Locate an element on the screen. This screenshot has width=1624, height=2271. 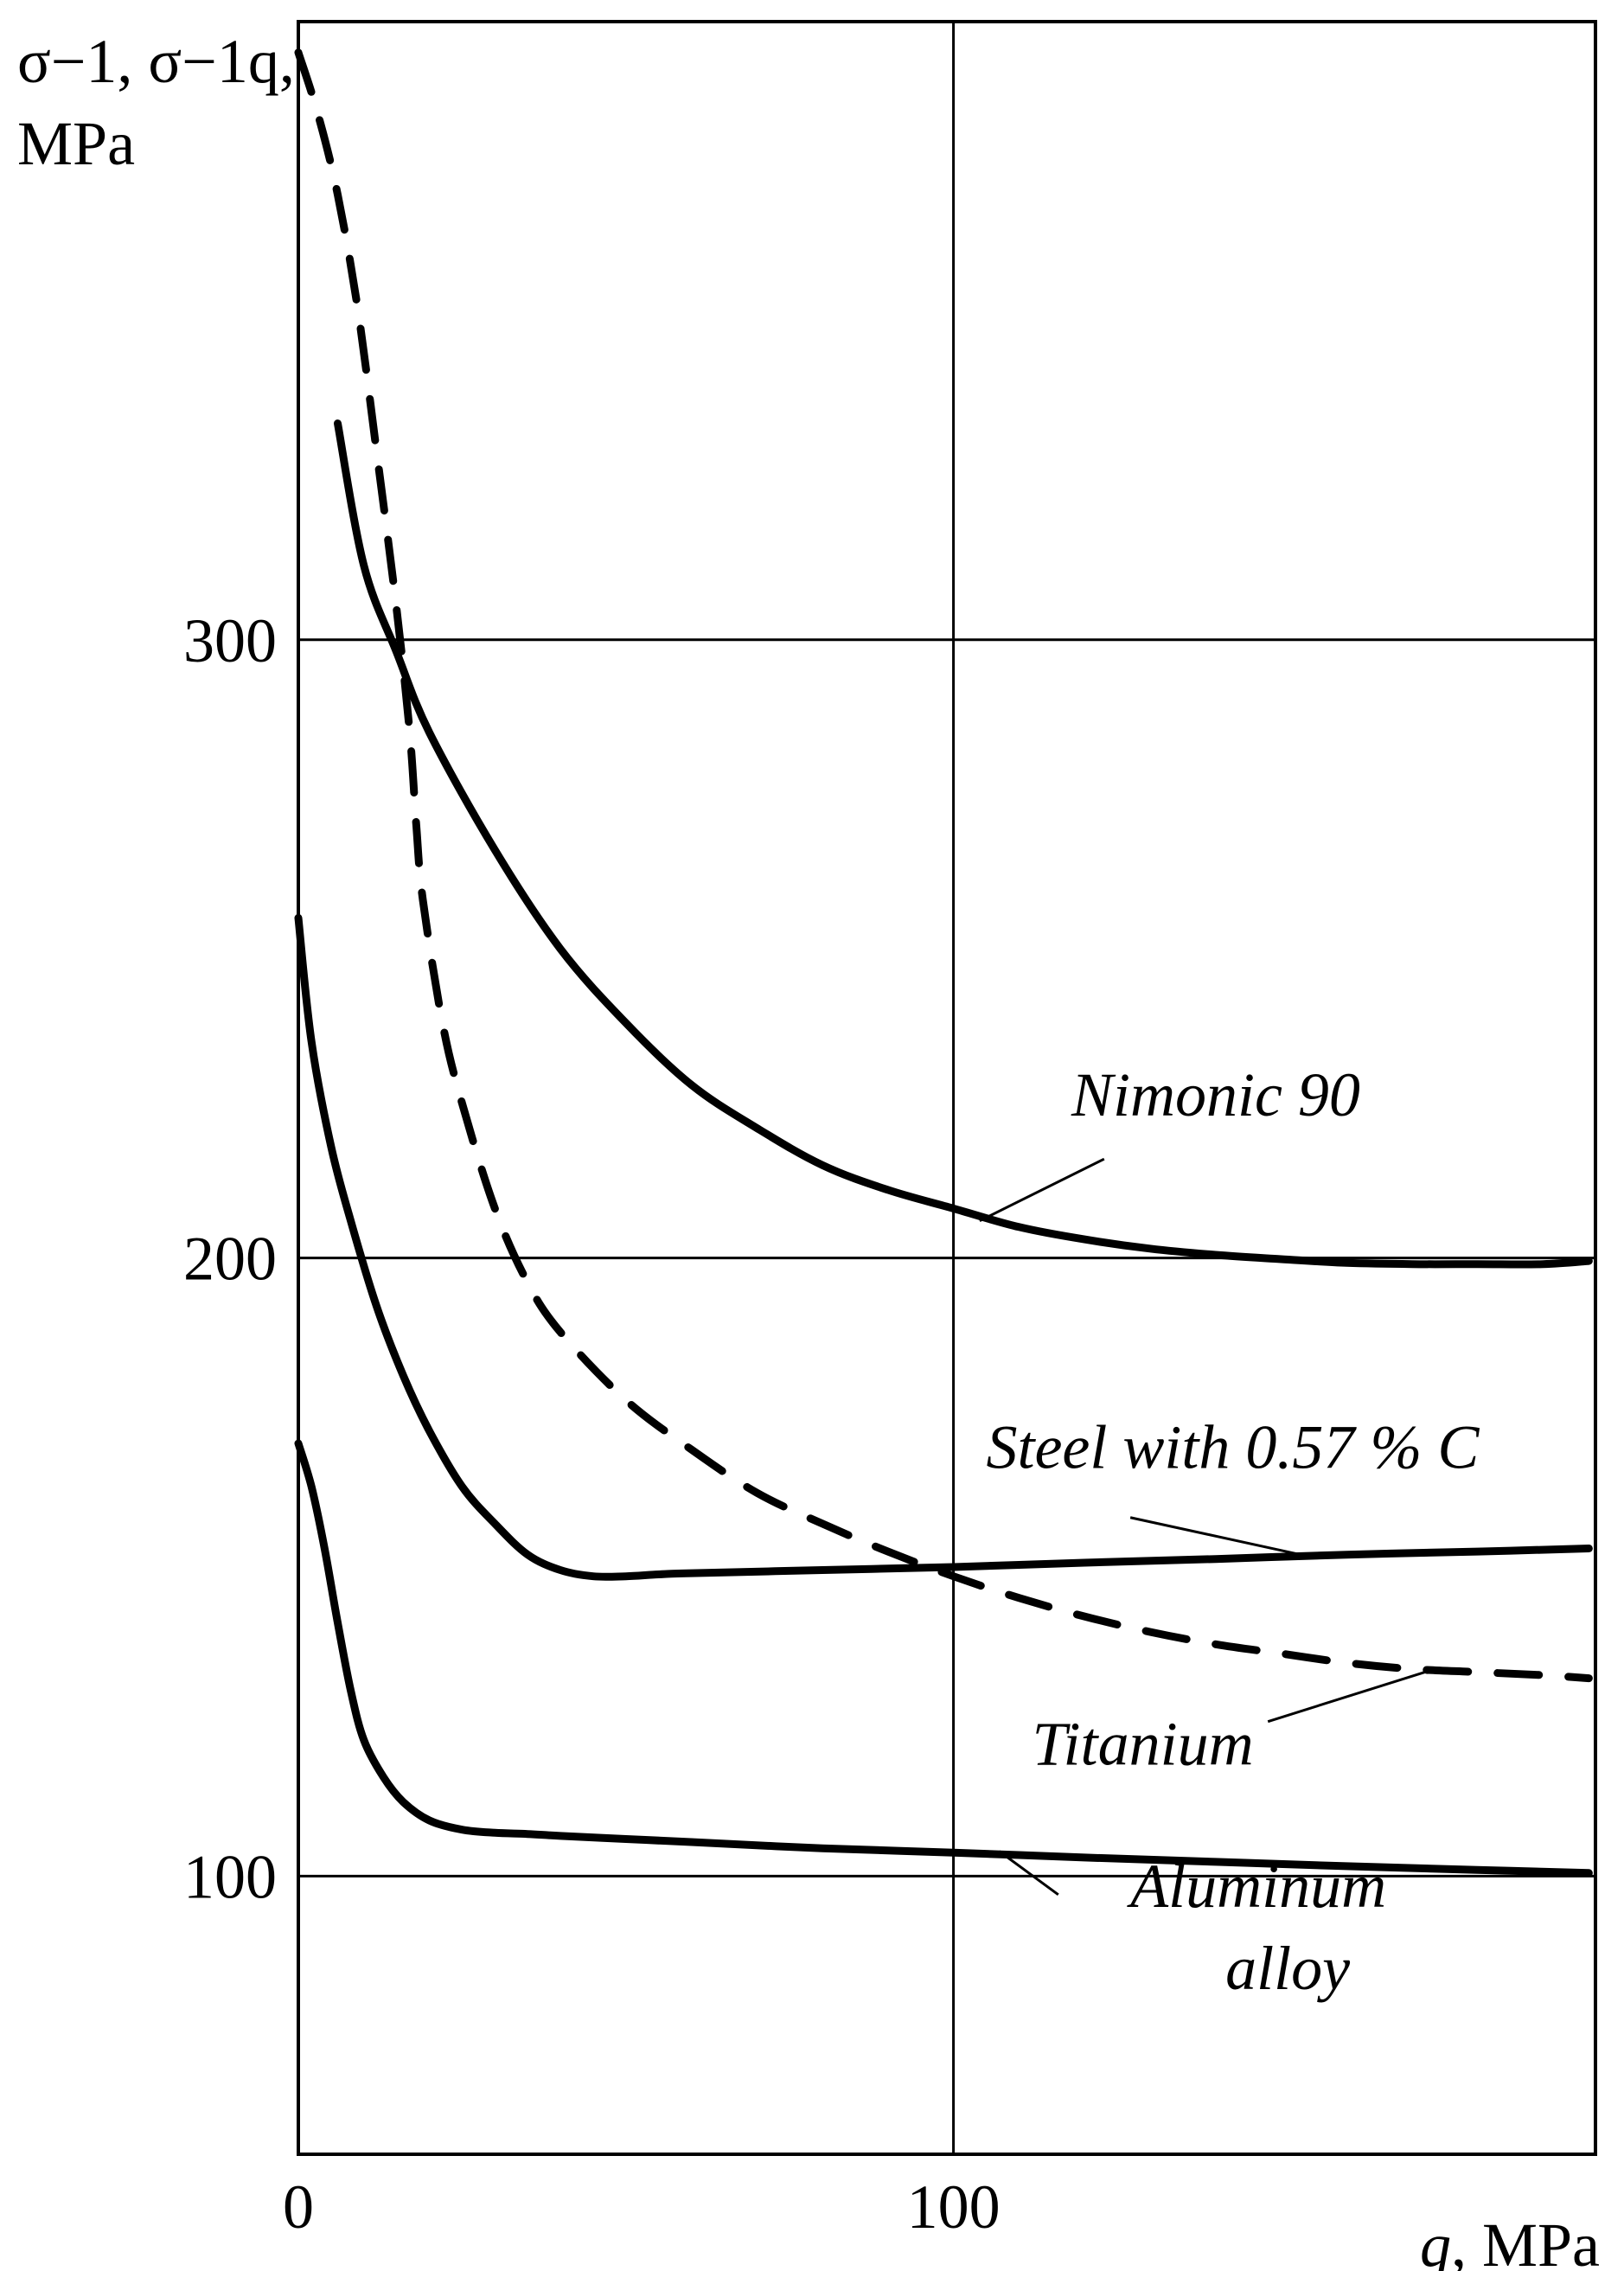
y-axis-title-line1: σ−1, σ−1q, is located at coordinates (156, 61).